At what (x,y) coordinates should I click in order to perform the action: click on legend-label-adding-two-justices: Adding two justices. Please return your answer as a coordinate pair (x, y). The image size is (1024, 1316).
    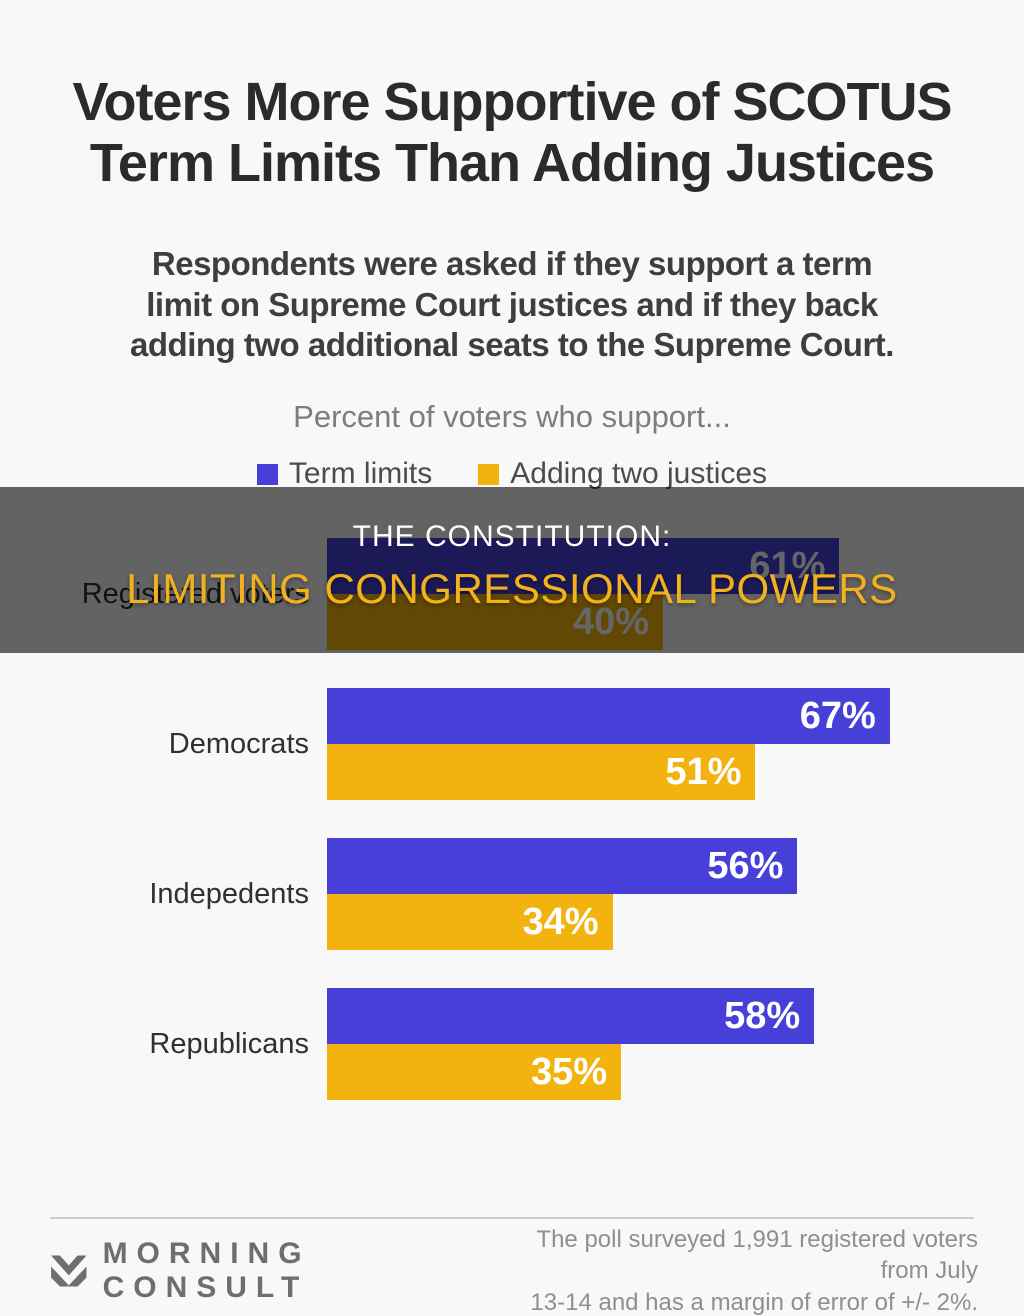
    Looking at the image, I should click on (639, 473).